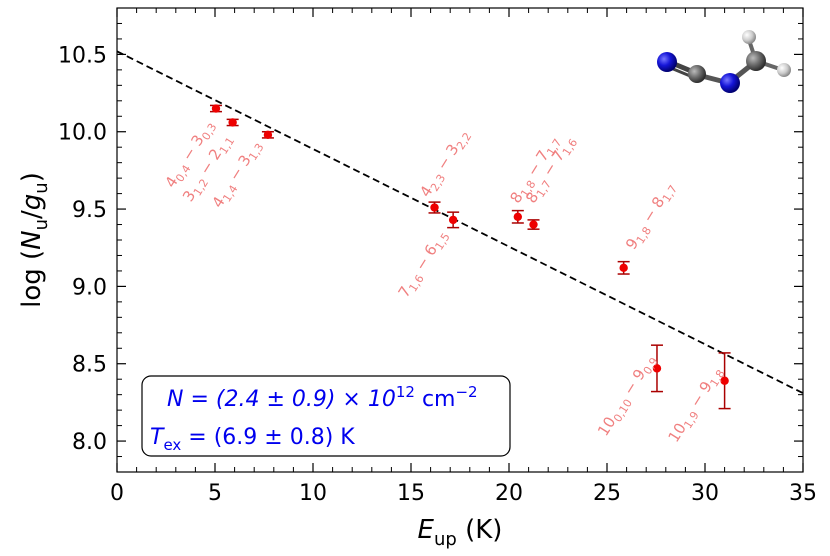  What do you see at coordinates (89, 210) in the screenshot?
I see `y-tick-label: 9.5` at bounding box center [89, 210].